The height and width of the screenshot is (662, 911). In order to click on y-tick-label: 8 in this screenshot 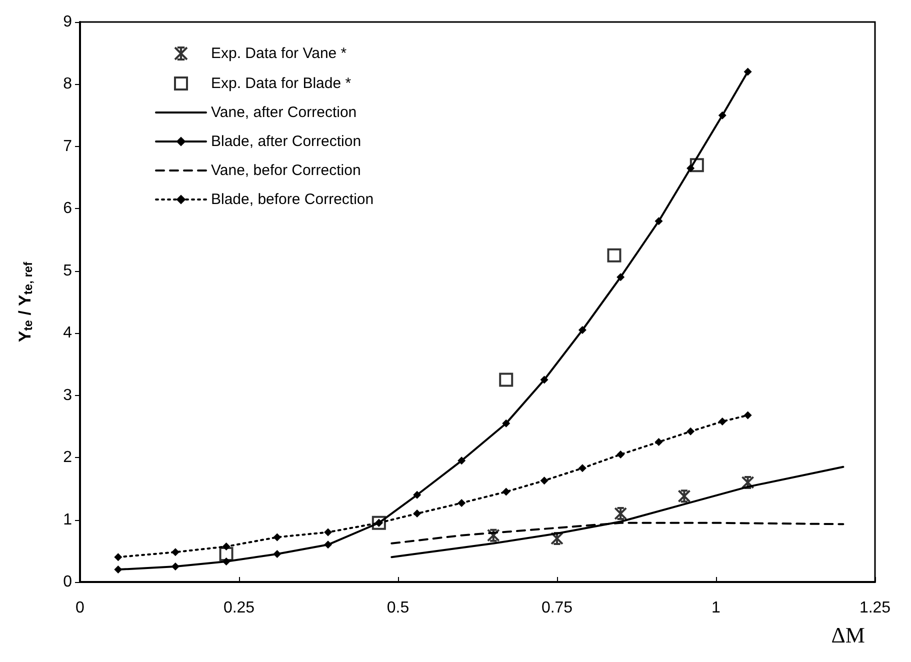, I will do `click(67, 84)`.